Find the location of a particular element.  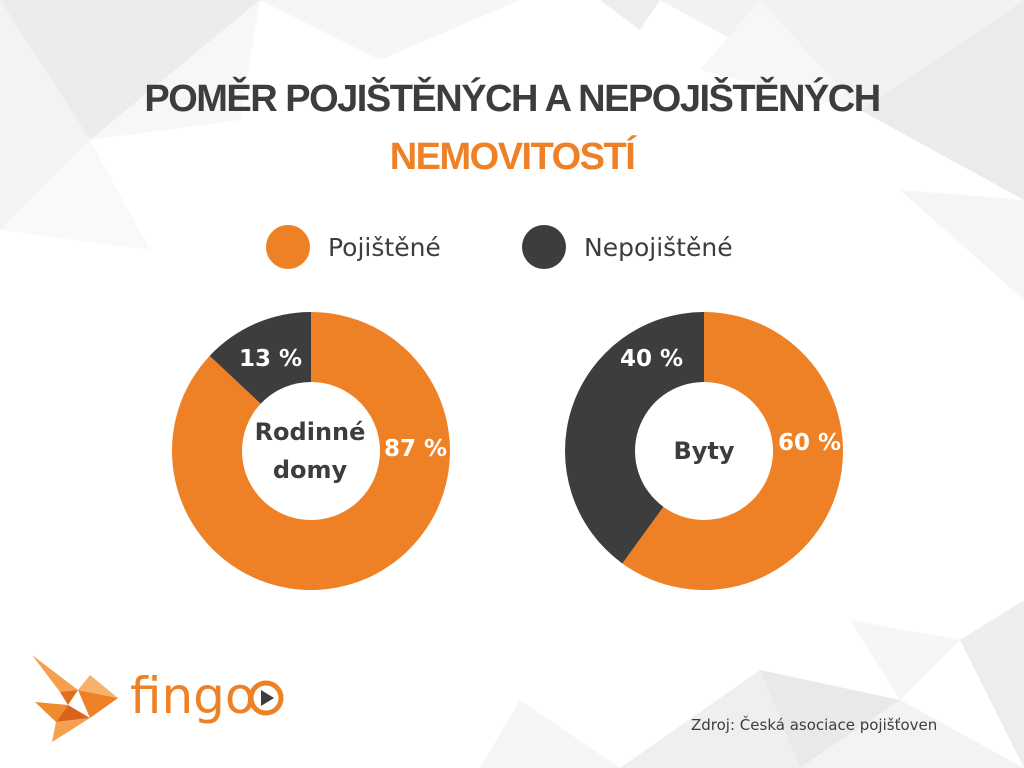

legend-label-uninsured: Nepojištěné is located at coordinates (658, 247).